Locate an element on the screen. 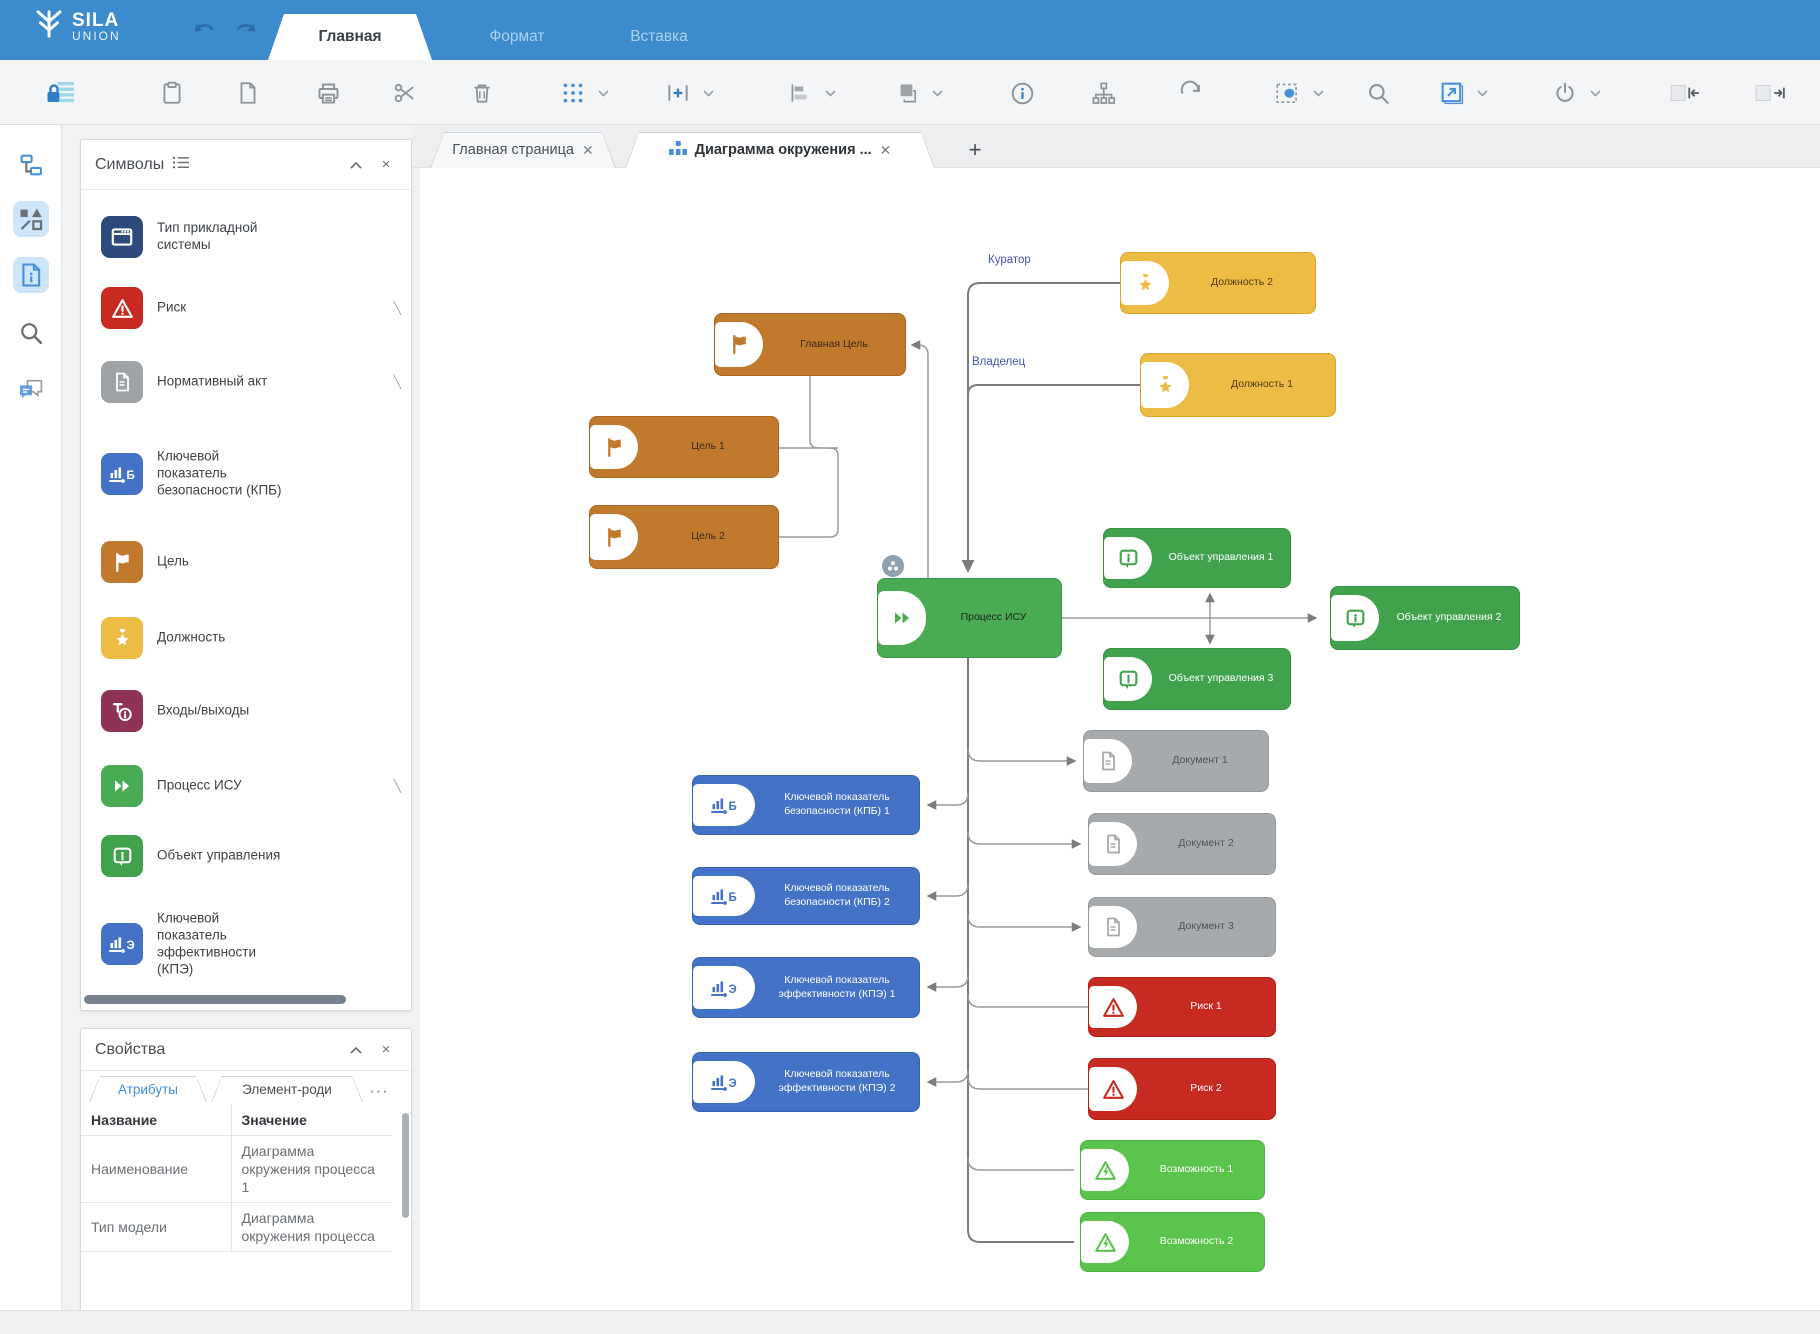  select-object-button-dropdown is located at coordinates (1318, 93).